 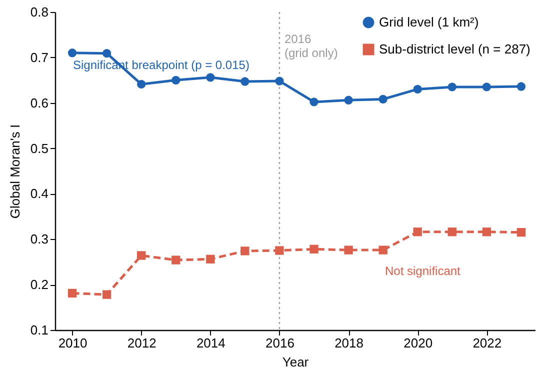 I want to click on legend-label: Grid level (1 km²), so click(x=429, y=22).